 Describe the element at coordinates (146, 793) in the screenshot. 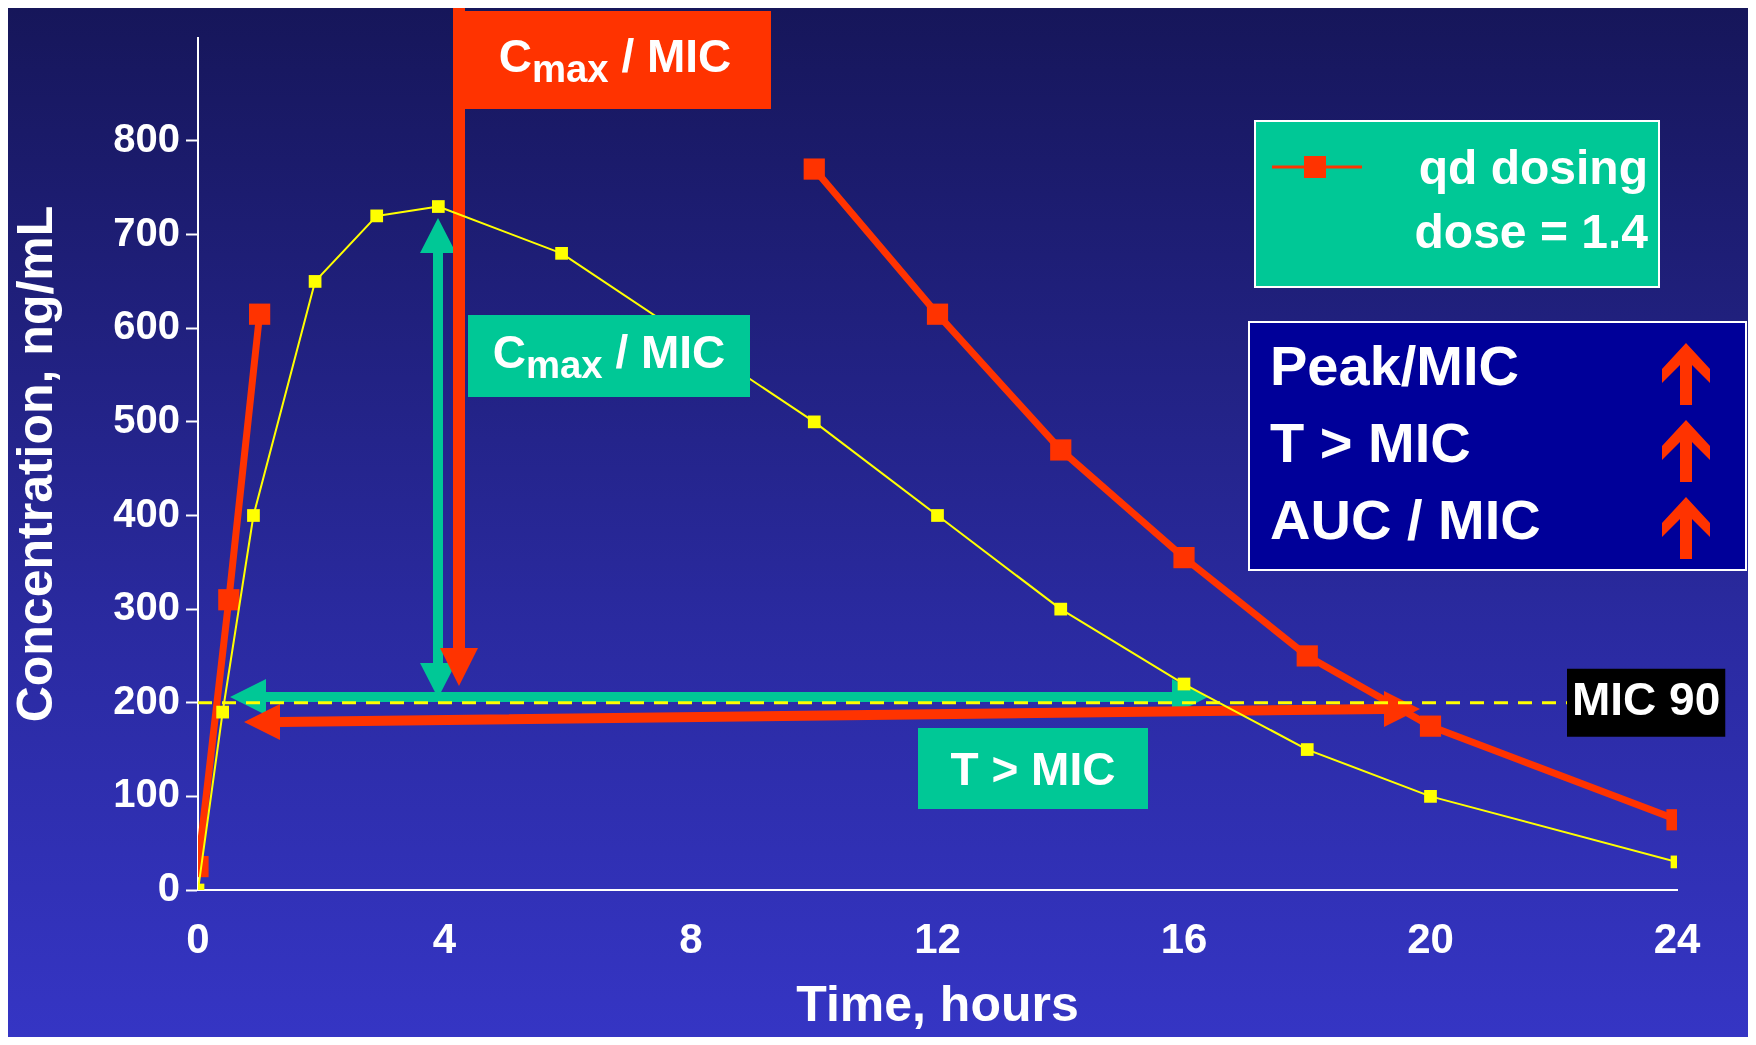

I see `y-tick-label: 100` at that location.